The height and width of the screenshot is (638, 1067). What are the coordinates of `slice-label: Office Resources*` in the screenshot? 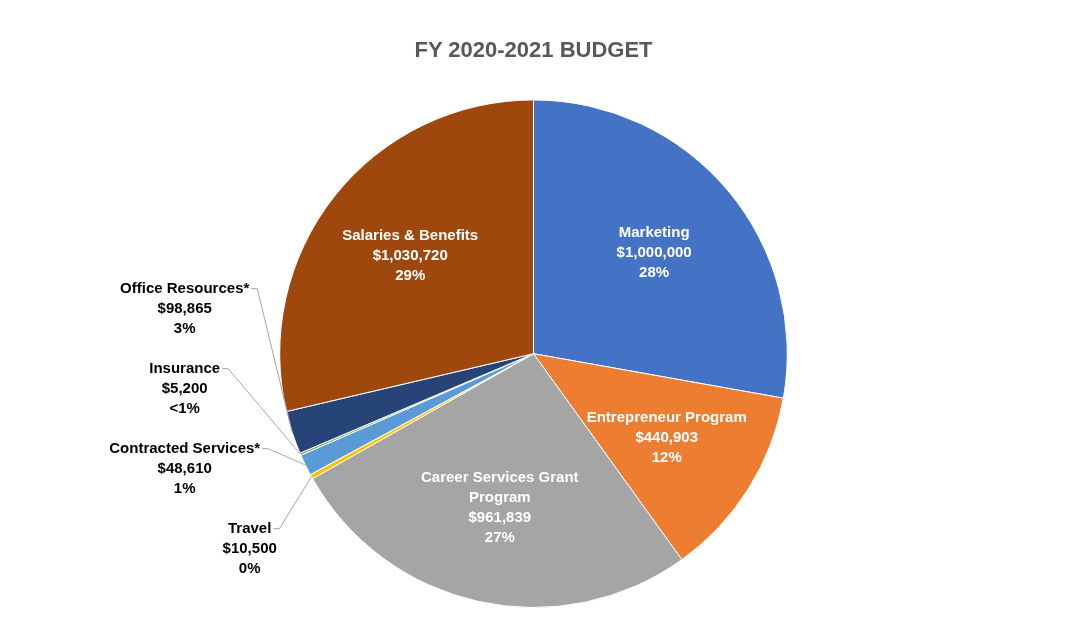 It's located at (185, 287).